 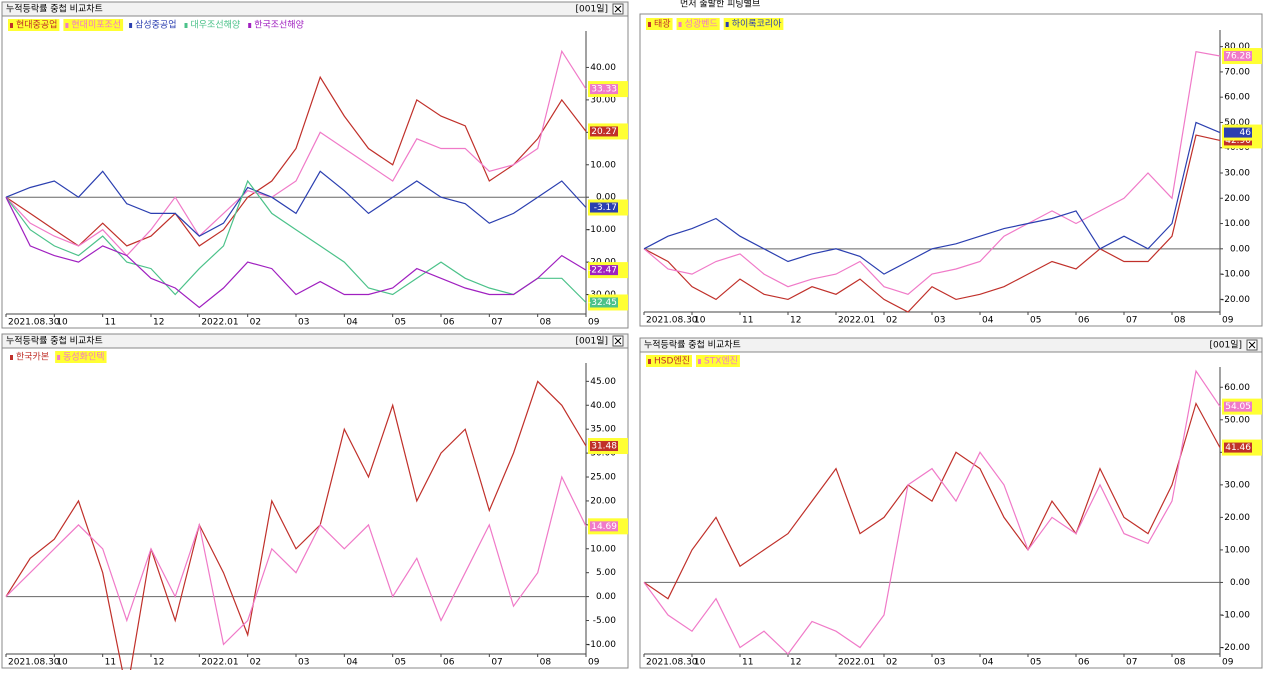 I want to click on legend-label: 한국조선해양, so click(x=279, y=25).